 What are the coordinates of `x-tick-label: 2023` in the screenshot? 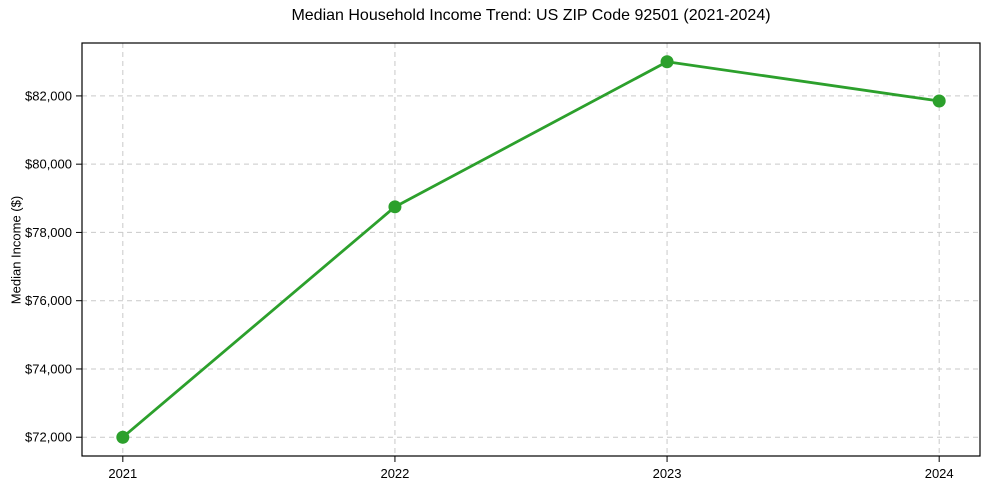 It's located at (667, 473).